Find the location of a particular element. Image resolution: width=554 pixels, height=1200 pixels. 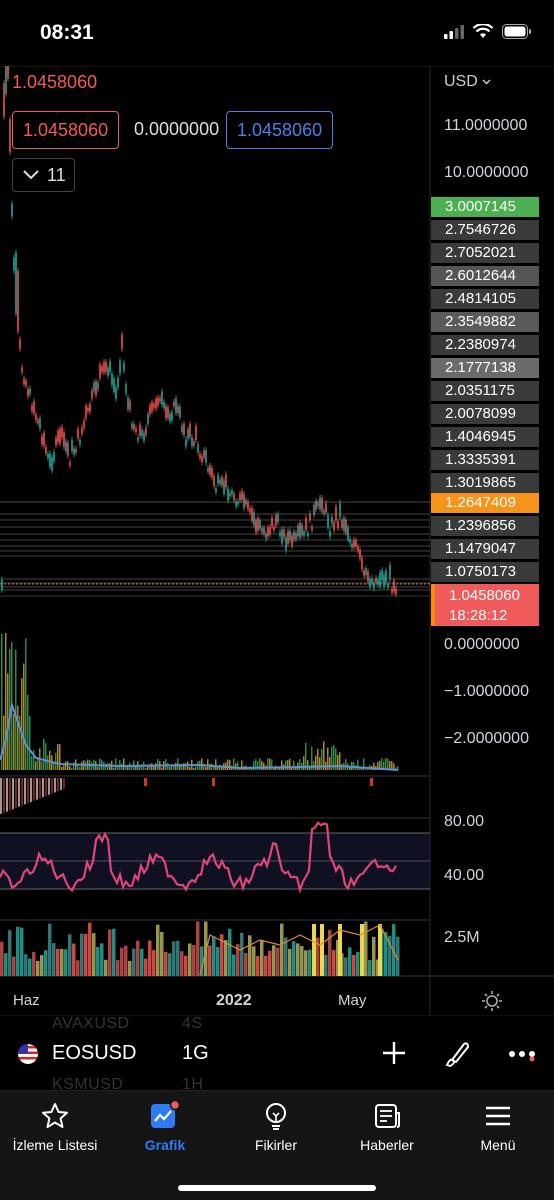

home-indicator is located at coordinates (277, 1188).